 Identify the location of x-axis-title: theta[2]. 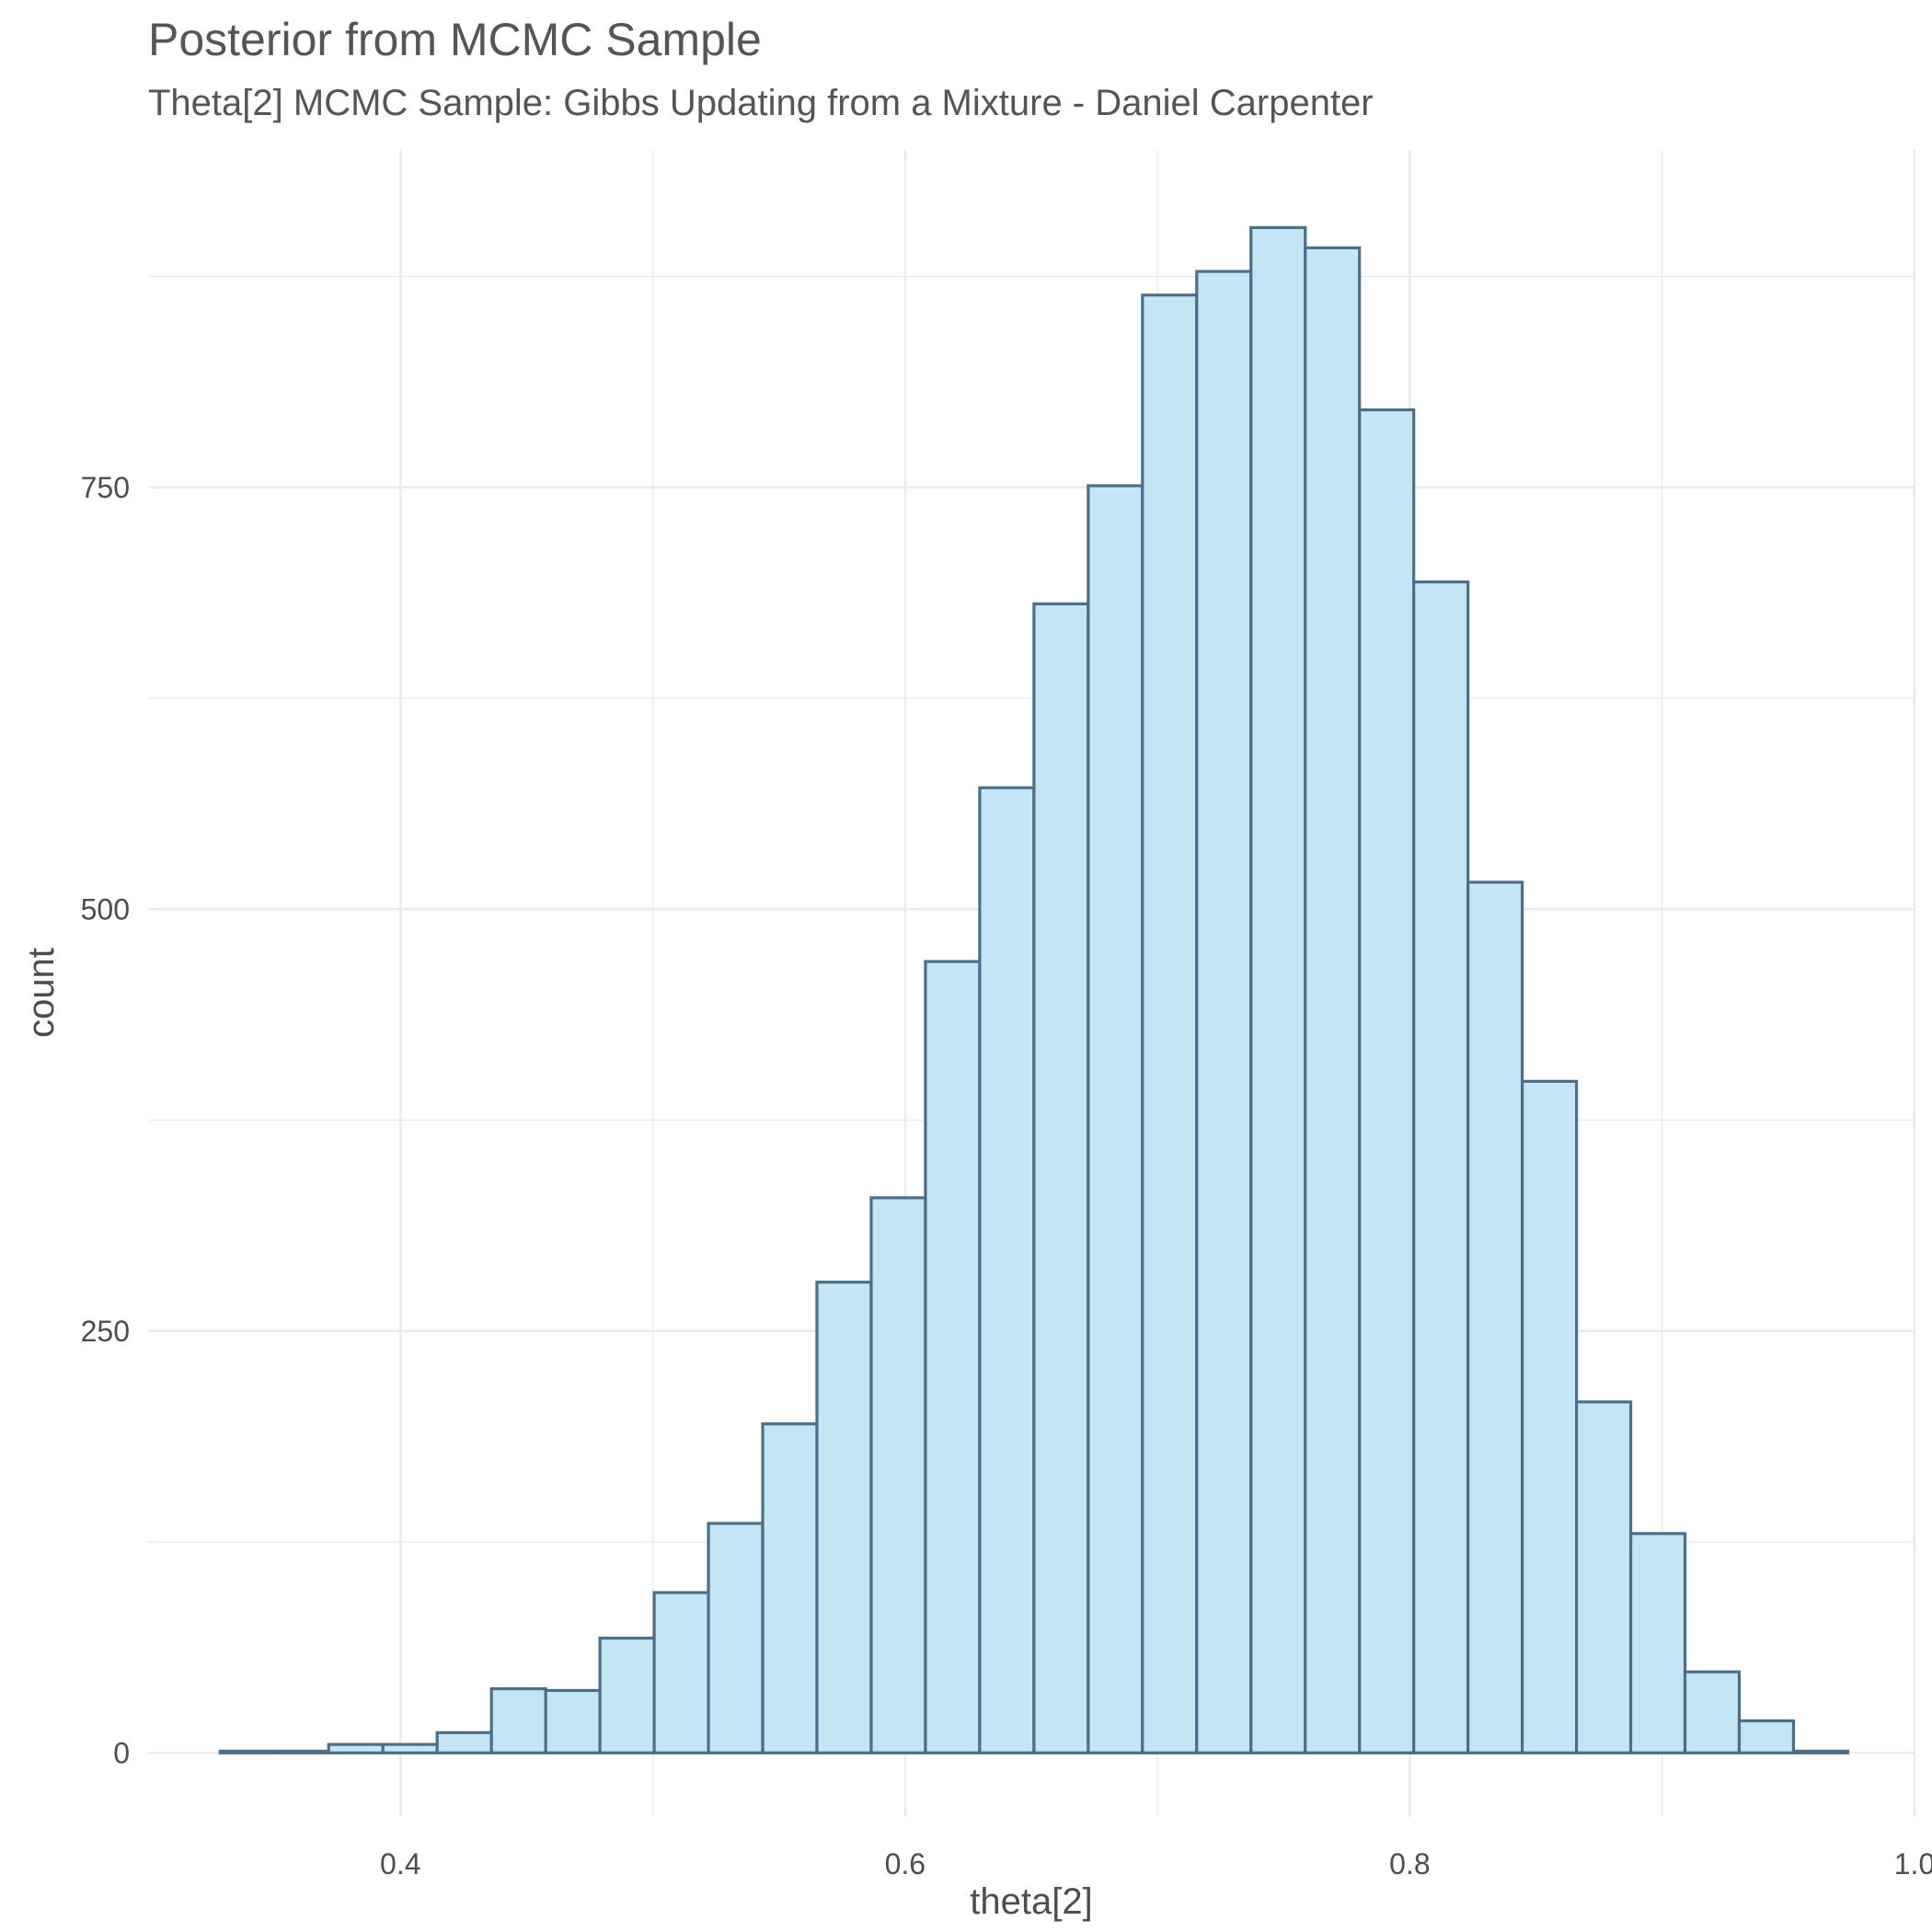
(1031, 1901).